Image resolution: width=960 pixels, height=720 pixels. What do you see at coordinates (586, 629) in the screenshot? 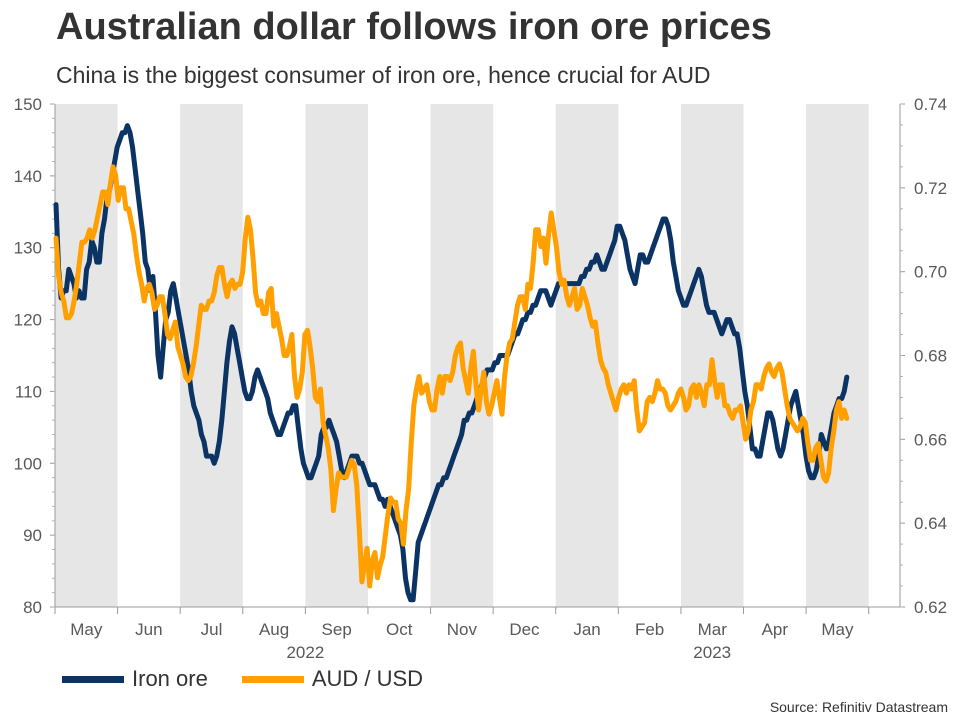
I see `x-tick-label-jan-8: Jan` at bounding box center [586, 629].